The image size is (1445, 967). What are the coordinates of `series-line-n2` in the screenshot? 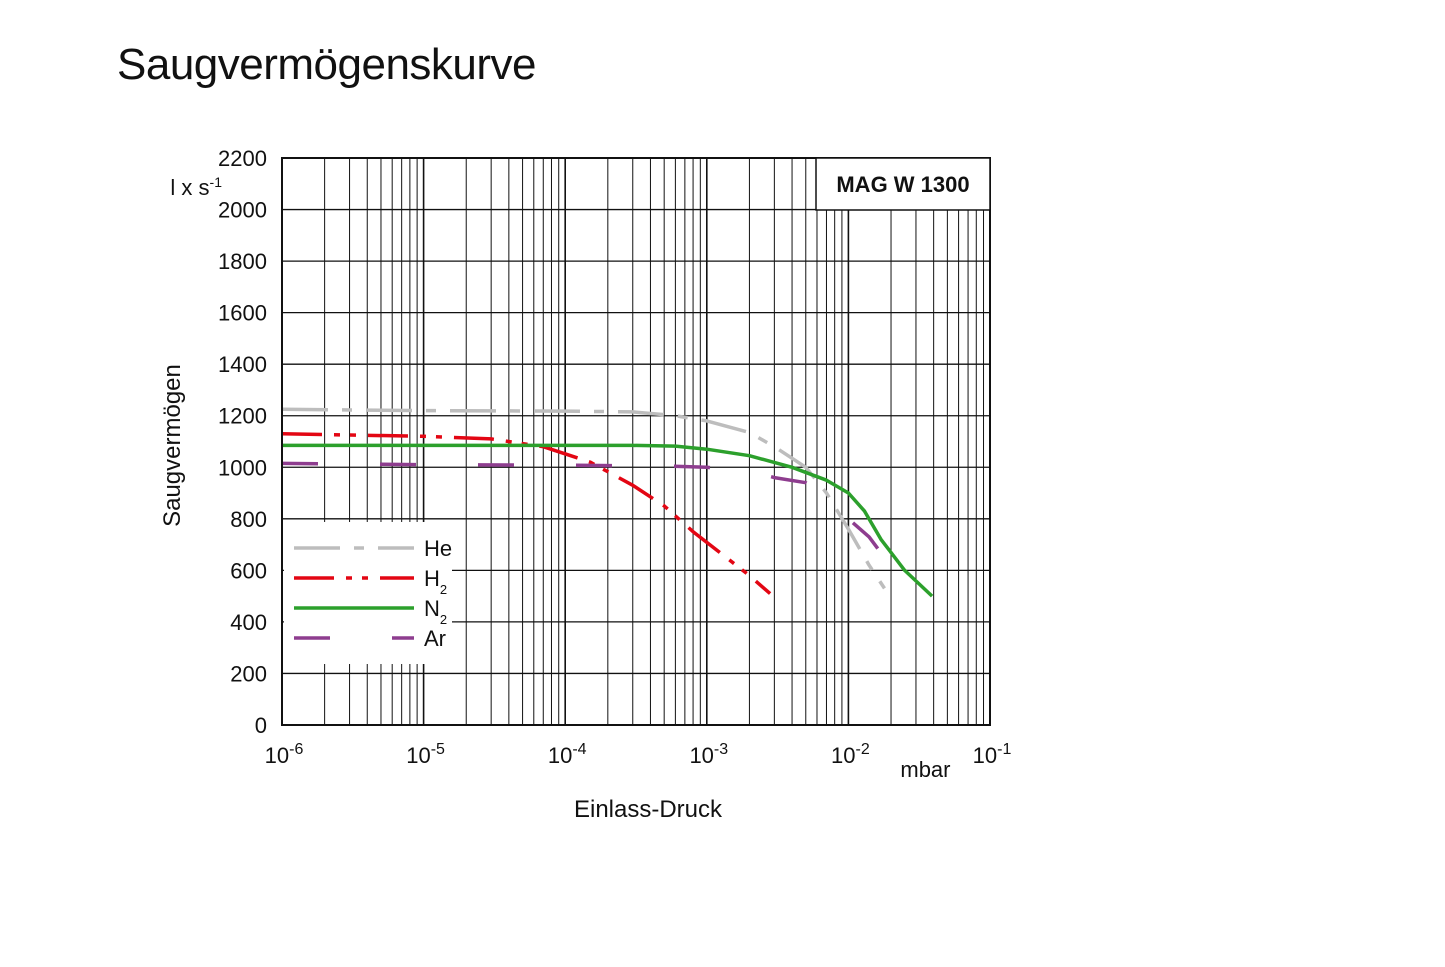 It's located at (608, 520).